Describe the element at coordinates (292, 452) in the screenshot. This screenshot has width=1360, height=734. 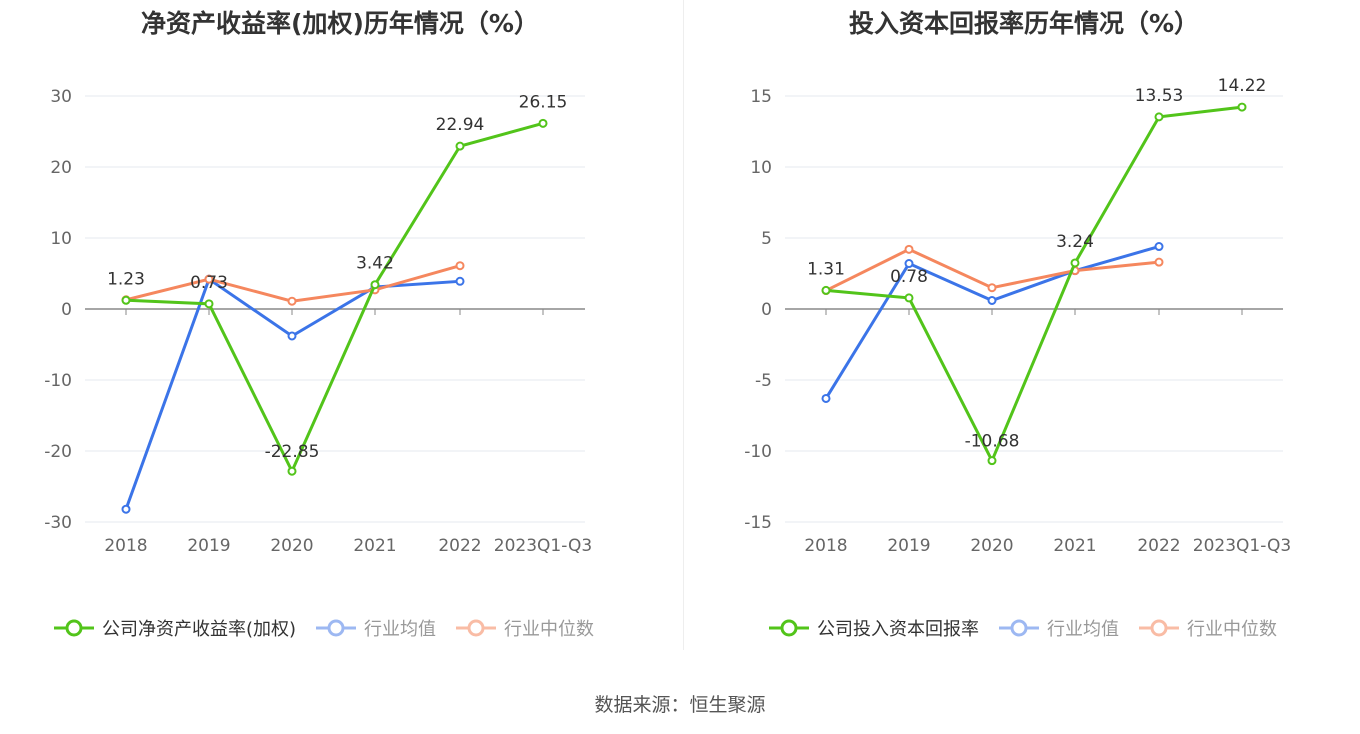
I see `data-label: -22.85` at that location.